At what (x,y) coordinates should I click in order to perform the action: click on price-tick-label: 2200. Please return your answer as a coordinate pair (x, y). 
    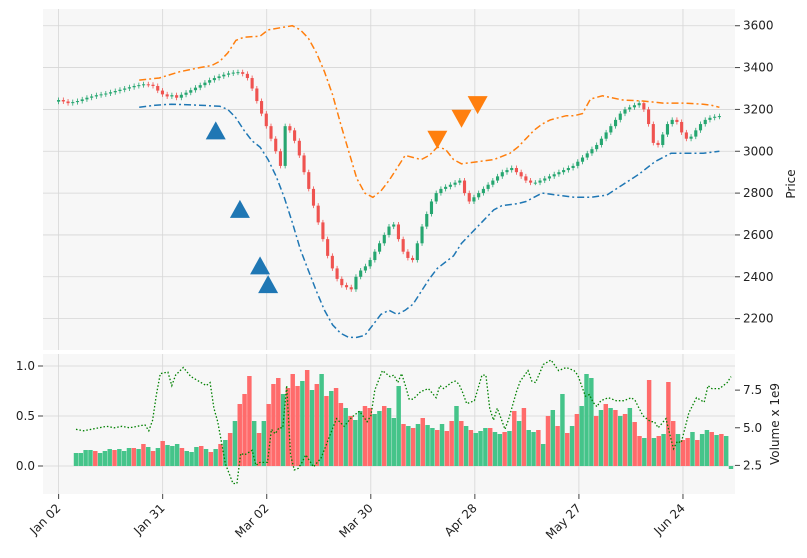
    Looking at the image, I should click on (758, 319).